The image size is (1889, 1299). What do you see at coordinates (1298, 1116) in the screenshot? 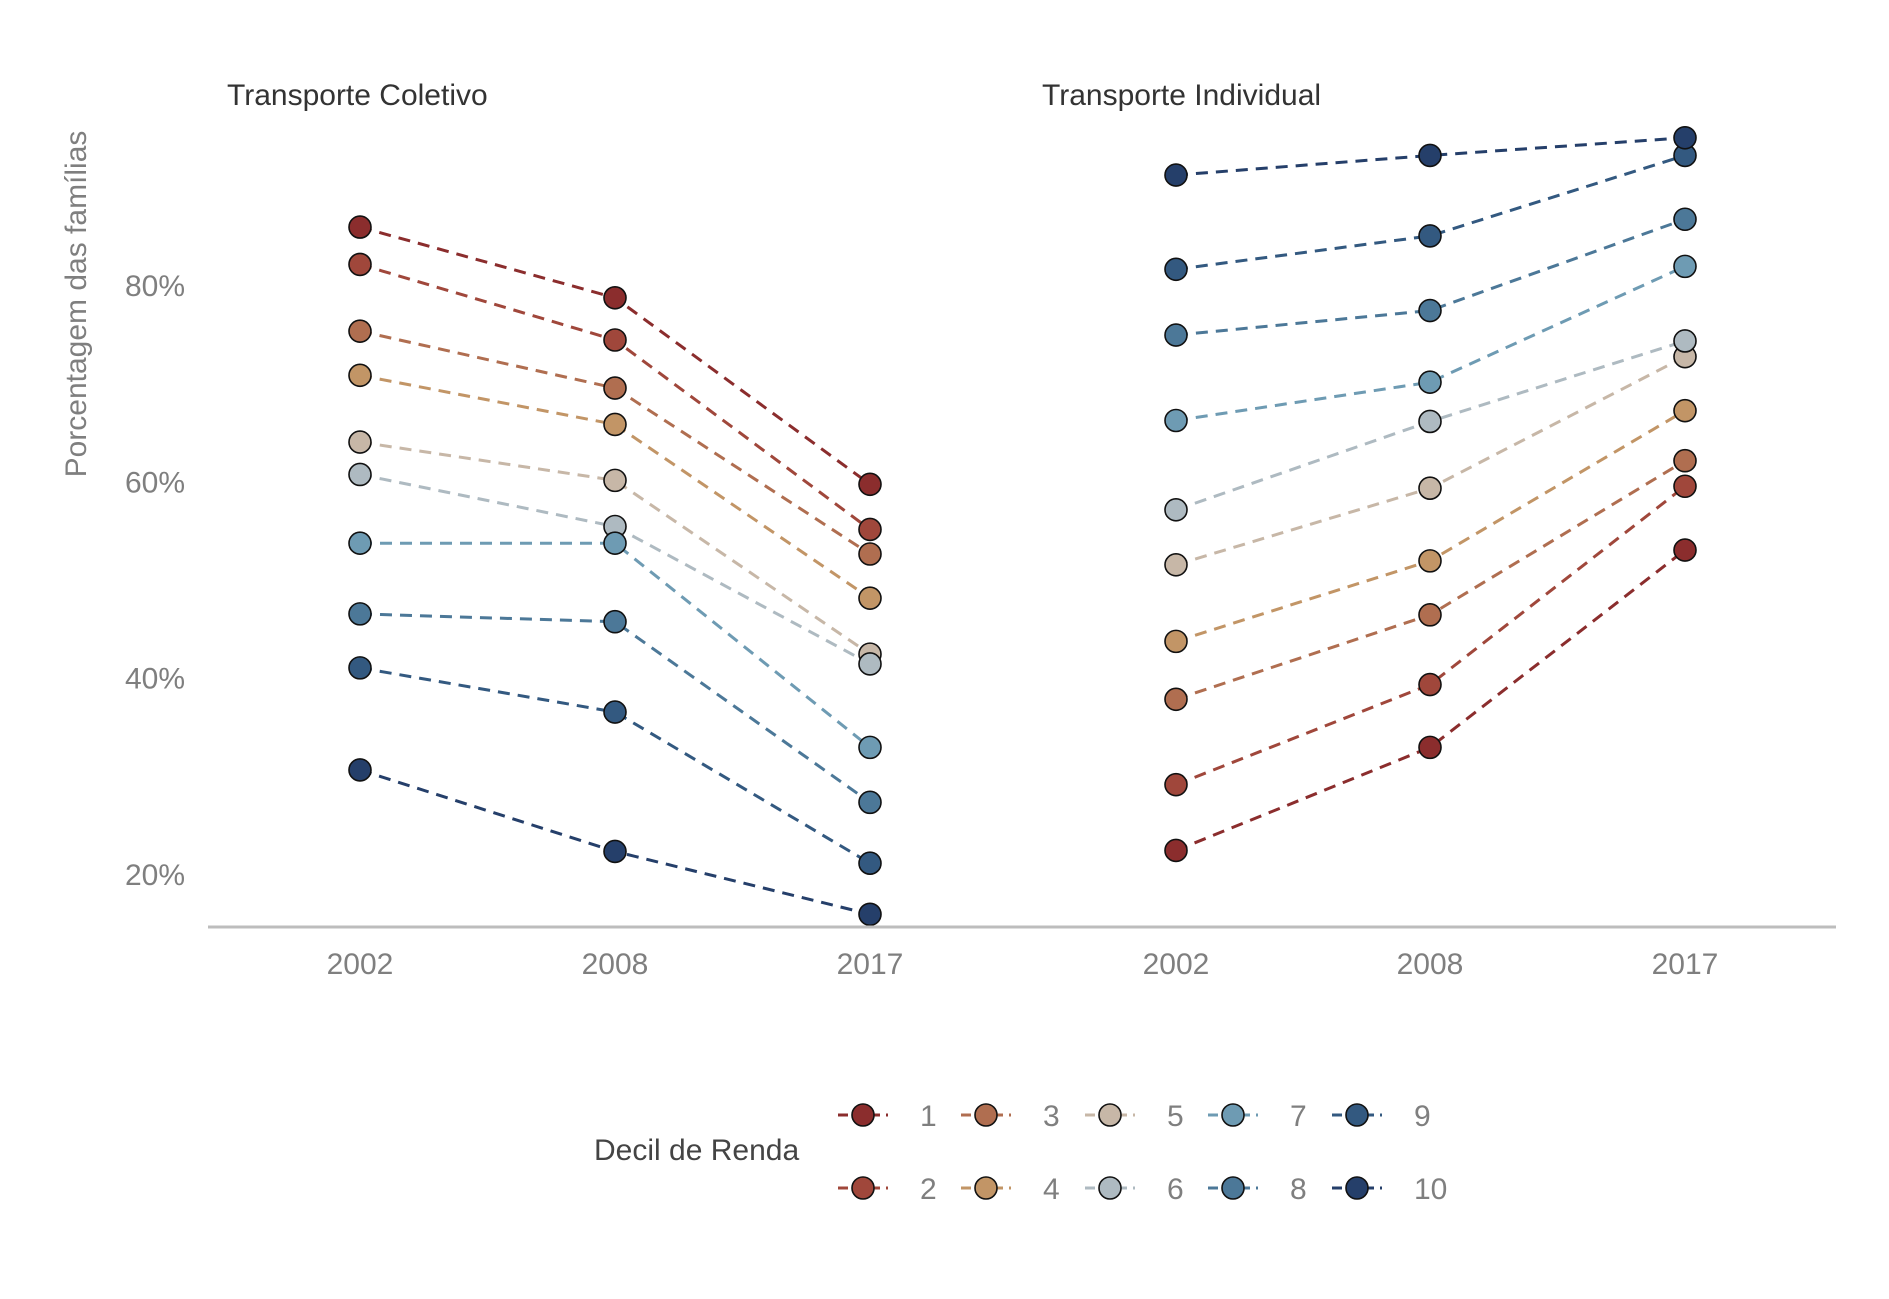
I see `legend-label: 7` at bounding box center [1298, 1116].